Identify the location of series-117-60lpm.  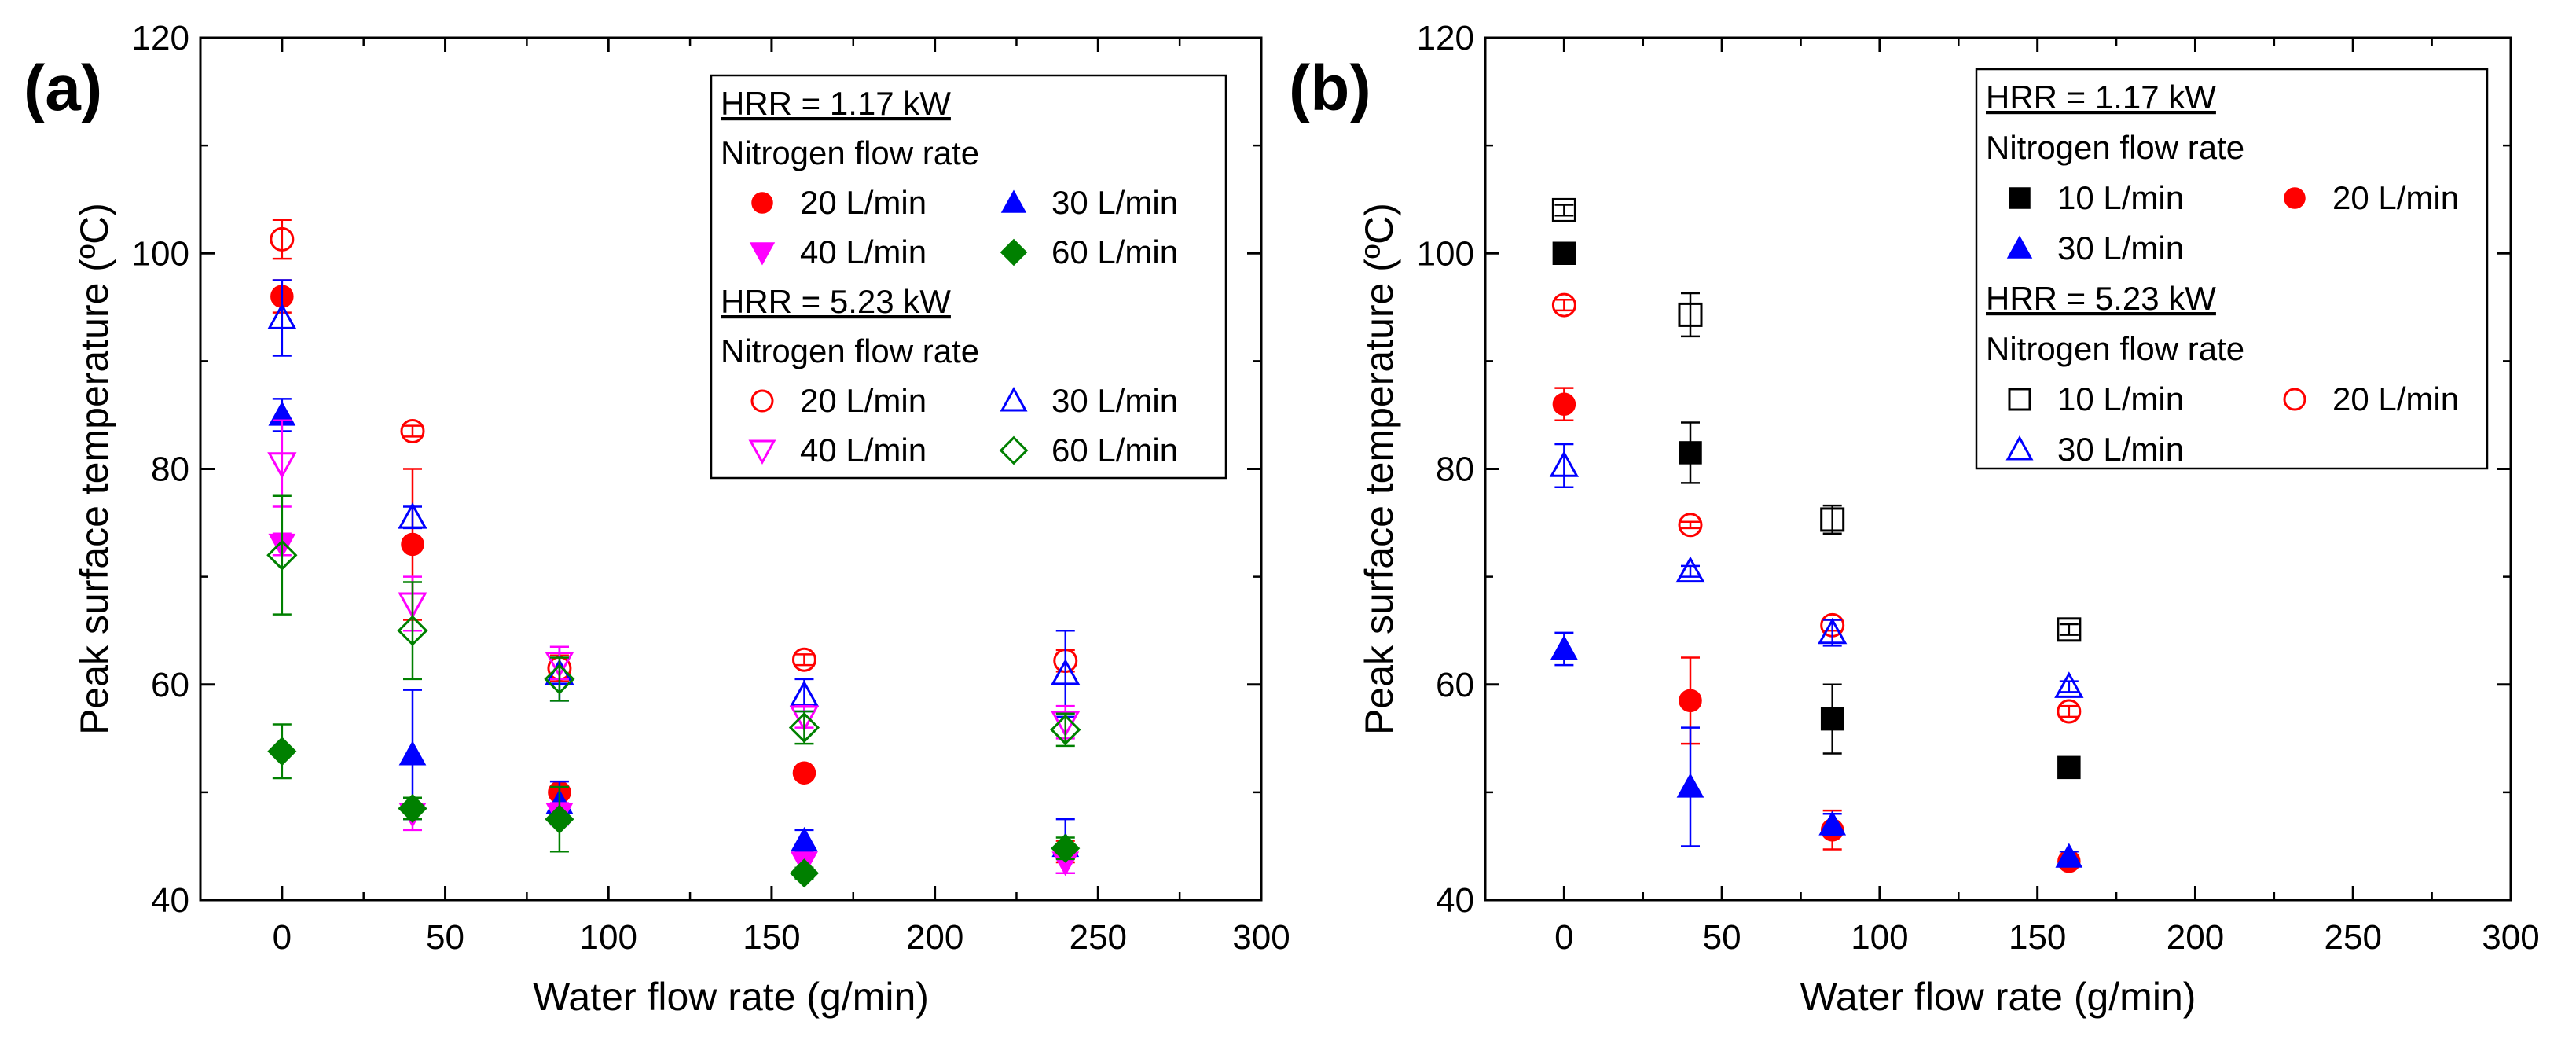
(674, 805).